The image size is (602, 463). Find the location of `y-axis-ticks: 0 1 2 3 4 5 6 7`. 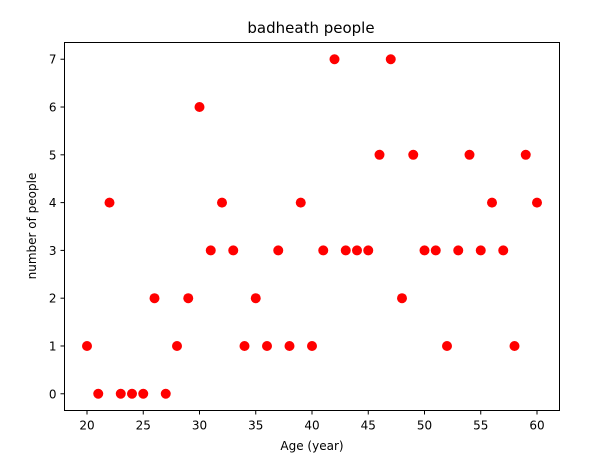

y-axis-ticks: 0 1 2 3 4 5 6 7 is located at coordinates (57, 227).